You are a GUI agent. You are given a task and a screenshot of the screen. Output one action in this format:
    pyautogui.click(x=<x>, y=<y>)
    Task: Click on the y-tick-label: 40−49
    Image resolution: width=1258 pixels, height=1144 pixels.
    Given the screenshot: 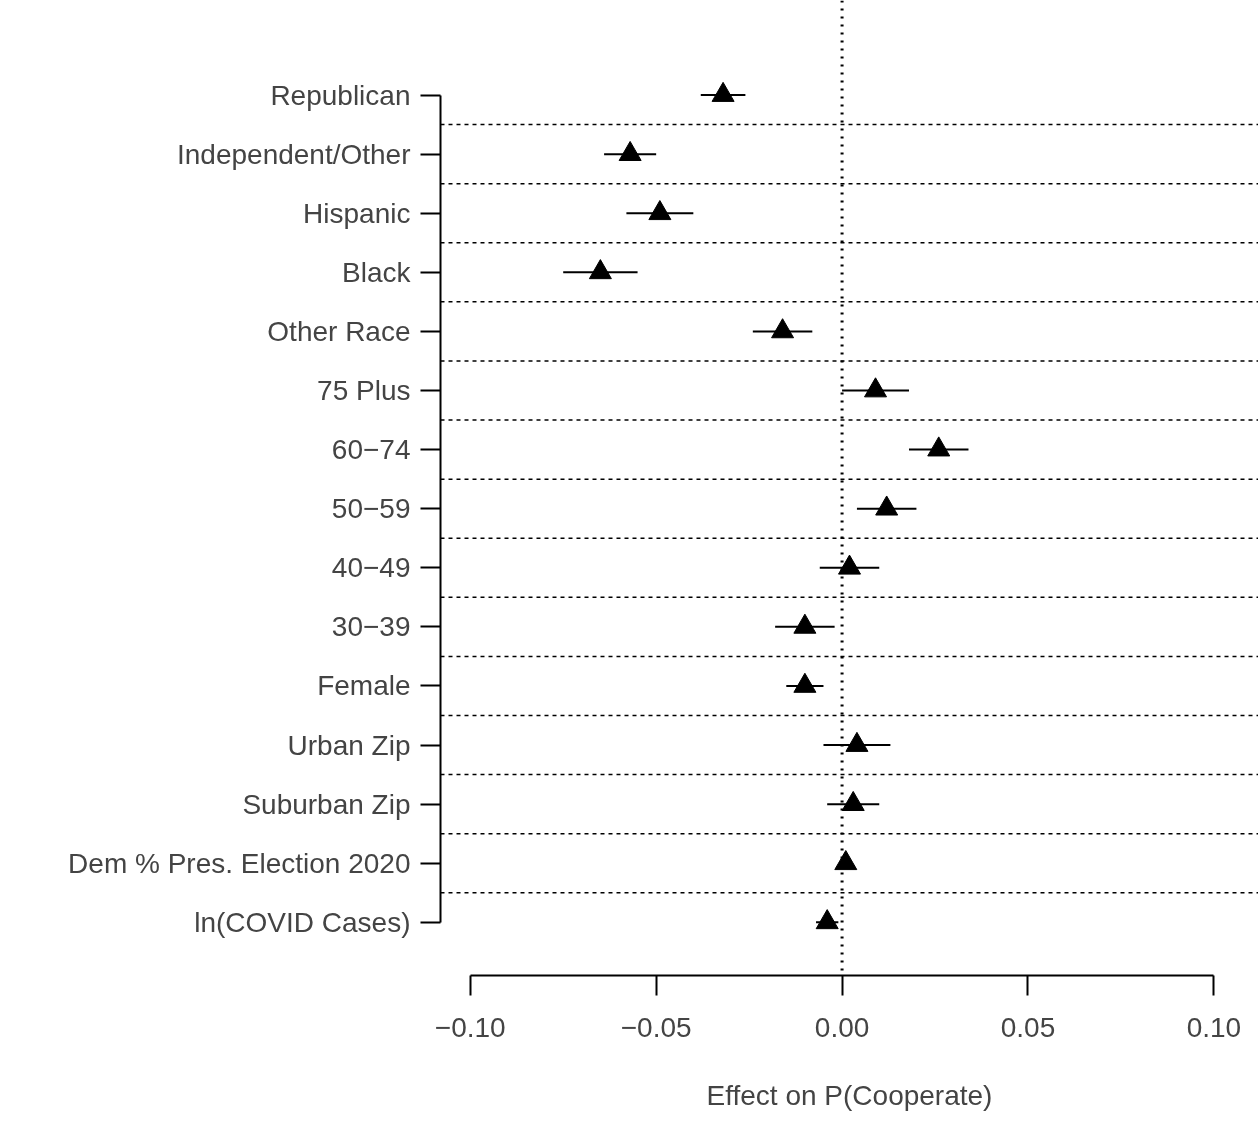 What is the action you would take?
    pyautogui.click(x=371, y=568)
    